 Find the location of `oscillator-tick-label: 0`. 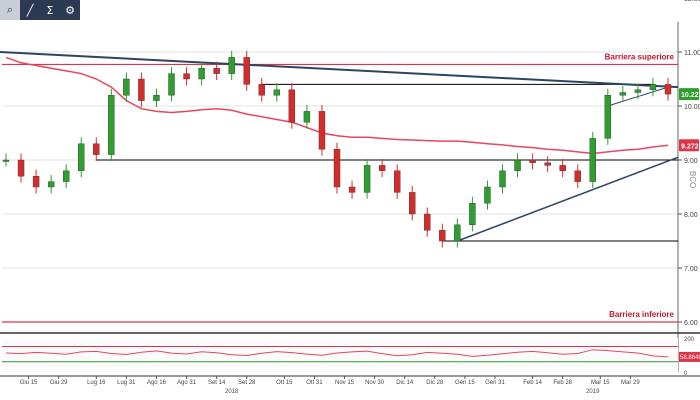

oscillator-tick-label: 0 is located at coordinates (686, 374).